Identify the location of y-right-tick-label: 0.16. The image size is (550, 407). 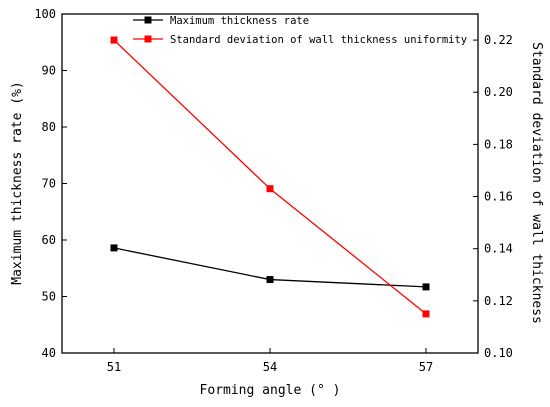
(498, 197).